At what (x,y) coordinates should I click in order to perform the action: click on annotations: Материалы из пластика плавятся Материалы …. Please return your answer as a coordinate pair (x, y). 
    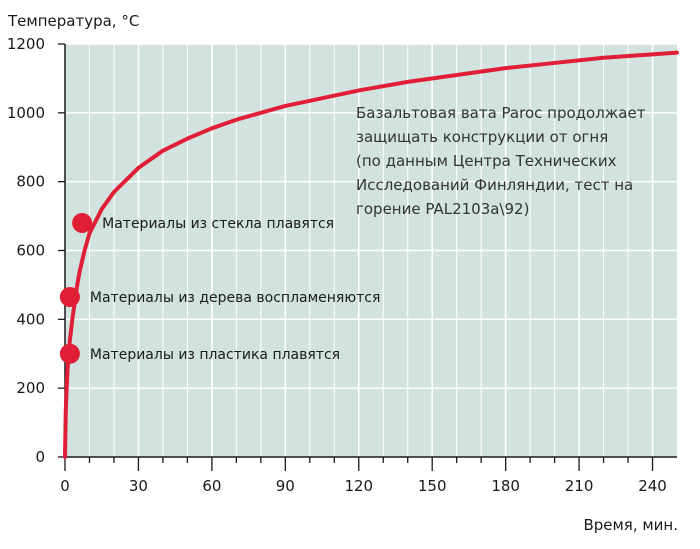
    Looking at the image, I should click on (220, 288).